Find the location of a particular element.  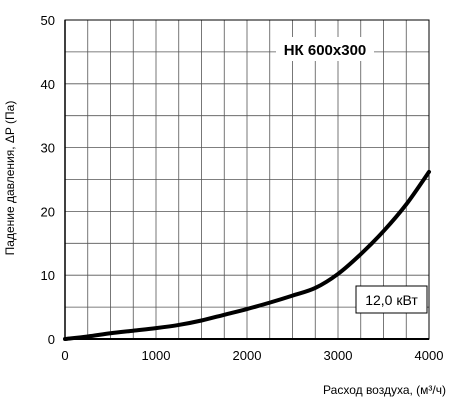

chart-title: НК 600х300 is located at coordinates (325, 50).